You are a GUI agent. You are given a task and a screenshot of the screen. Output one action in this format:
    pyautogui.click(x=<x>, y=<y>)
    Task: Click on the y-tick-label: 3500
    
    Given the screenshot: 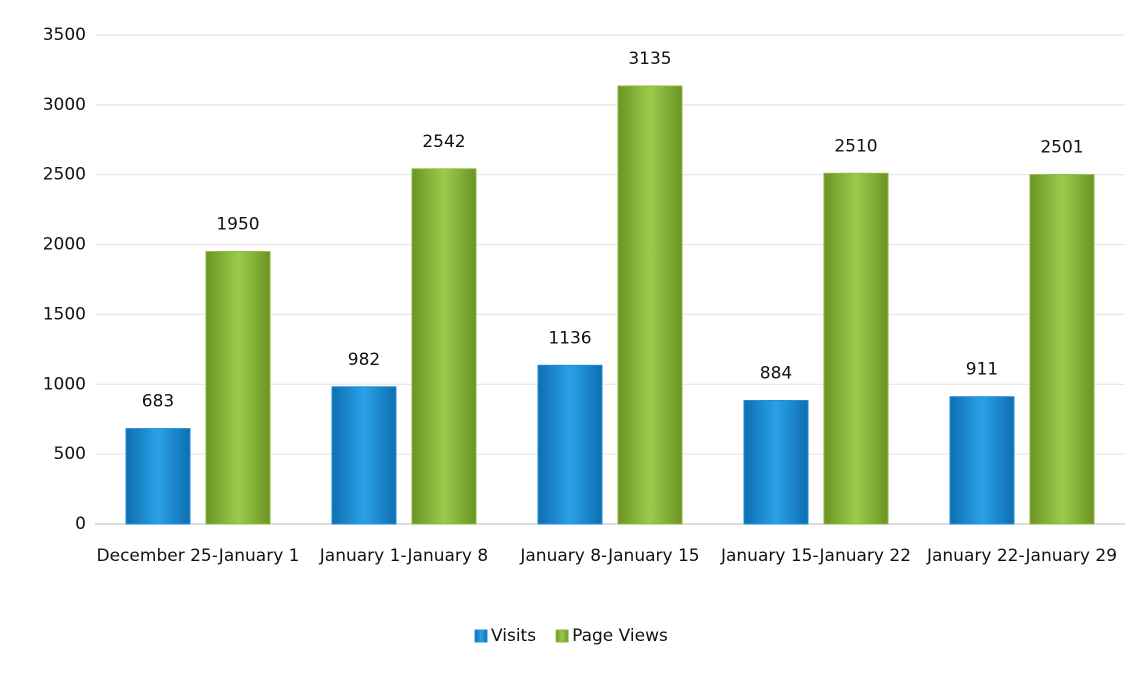 What is the action you would take?
    pyautogui.click(x=64, y=35)
    